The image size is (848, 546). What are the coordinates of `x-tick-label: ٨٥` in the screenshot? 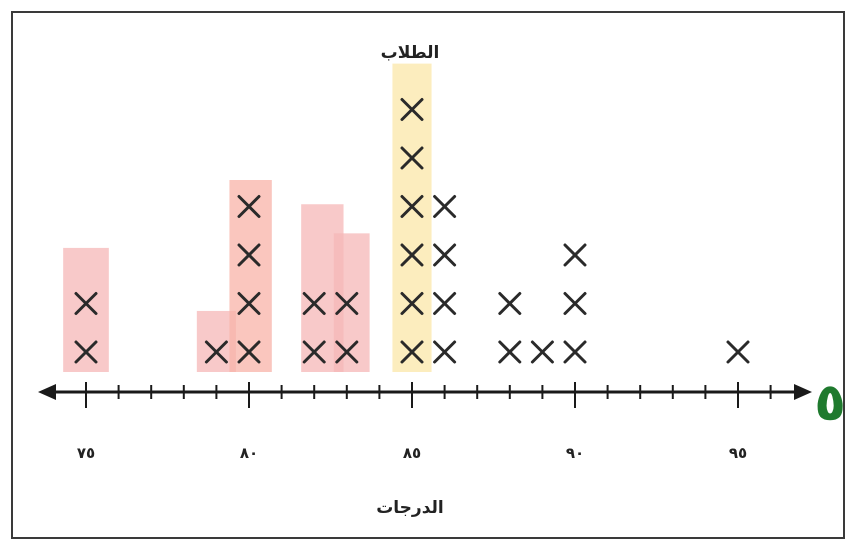 It's located at (412, 453).